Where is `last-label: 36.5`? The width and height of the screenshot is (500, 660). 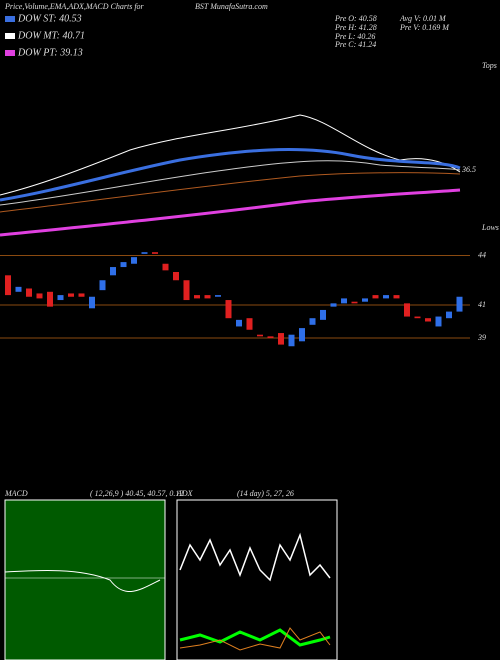
last-label: 36.5 is located at coordinates (468, 169).